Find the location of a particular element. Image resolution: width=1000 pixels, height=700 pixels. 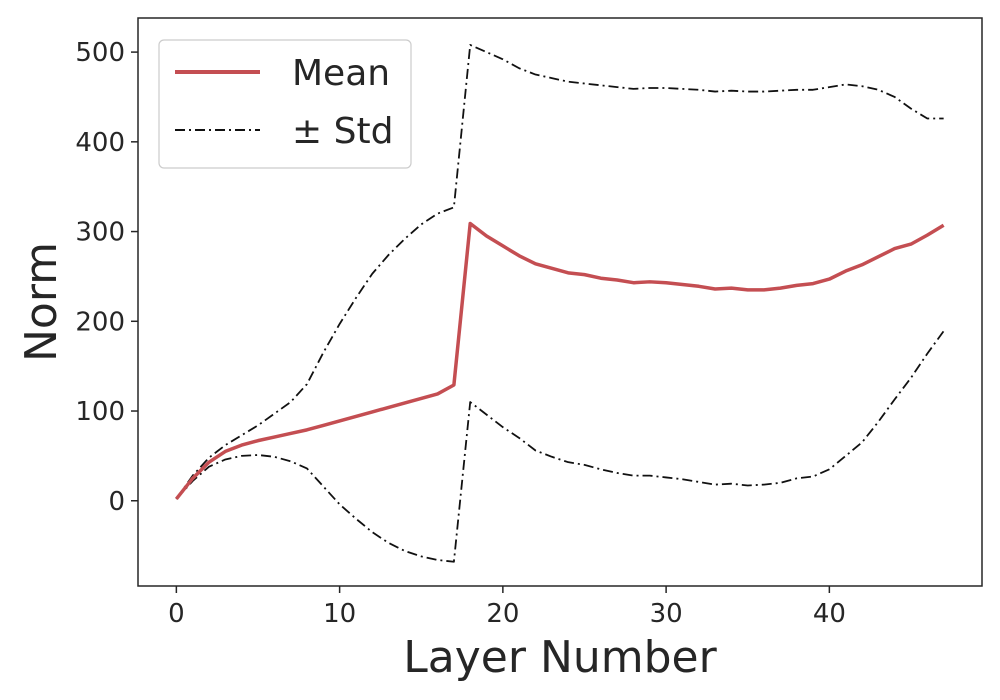

x-tick-label: 40 is located at coordinates (829, 614).